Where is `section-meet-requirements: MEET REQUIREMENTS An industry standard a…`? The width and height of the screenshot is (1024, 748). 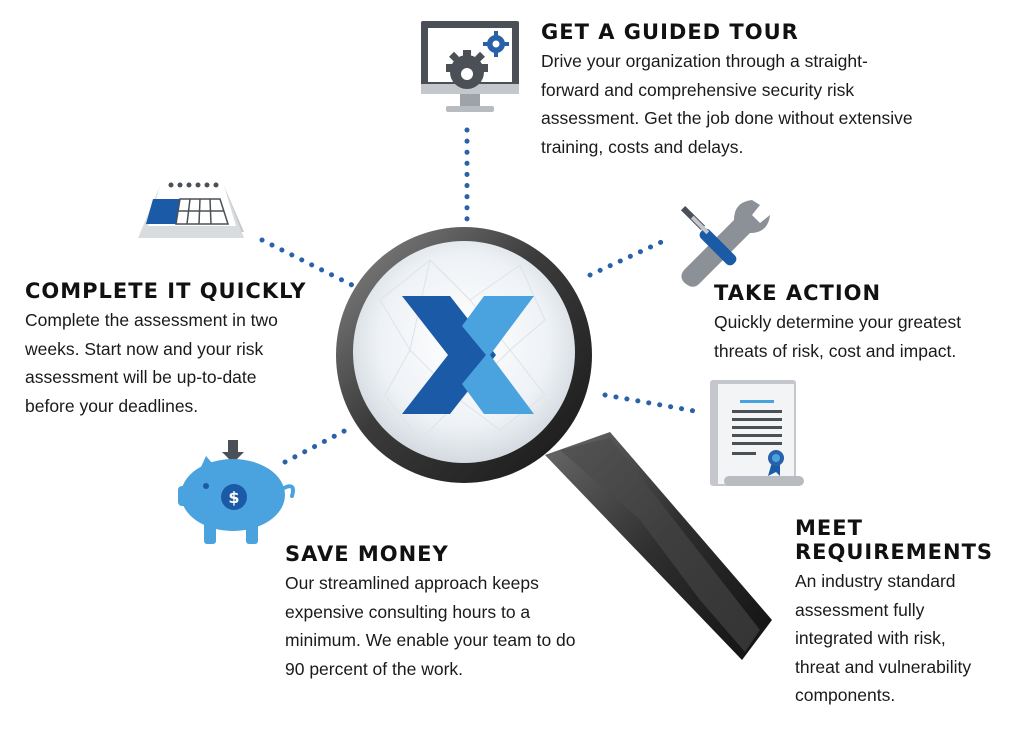 section-meet-requirements: MEET REQUIREMENTS An industry standard a… is located at coordinates (906, 613).